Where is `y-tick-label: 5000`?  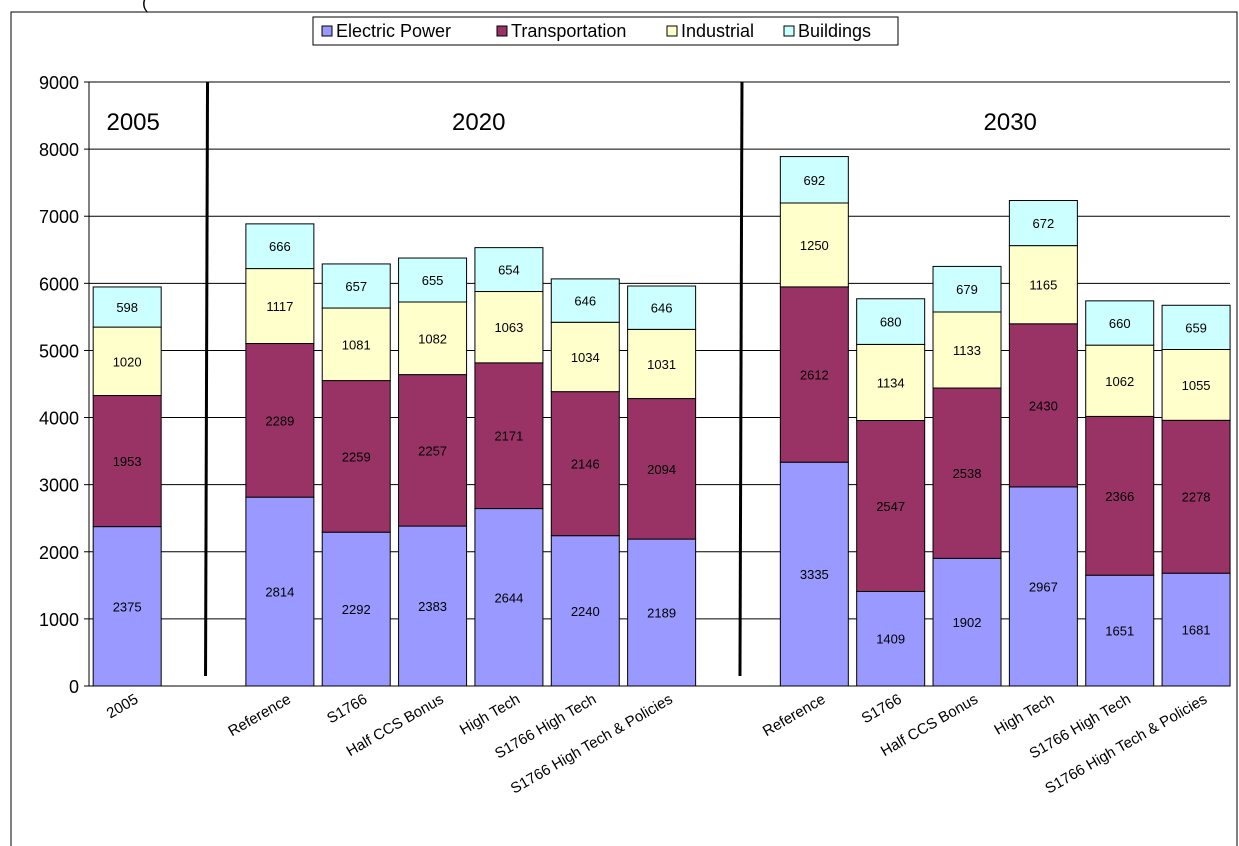 y-tick-label: 5000 is located at coordinates (59, 351).